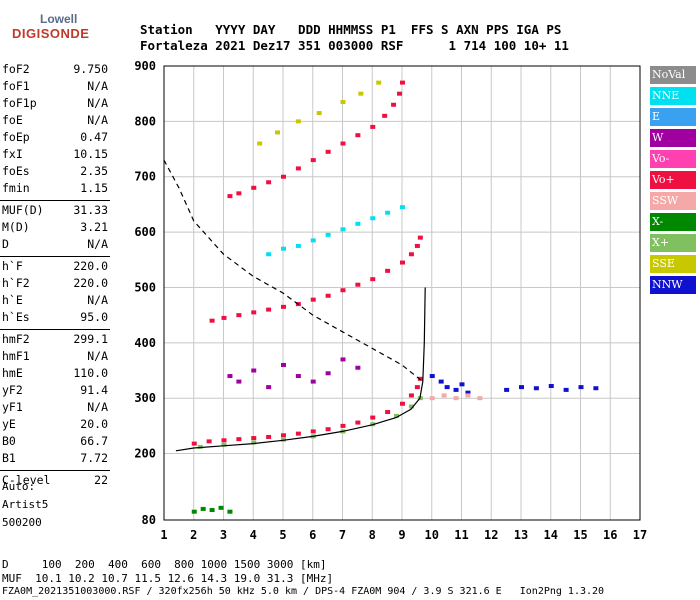 The height and width of the screenshot is (600, 700). Describe the element at coordinates (145, 232) in the screenshot. I see `y-tick-label: 600` at that location.